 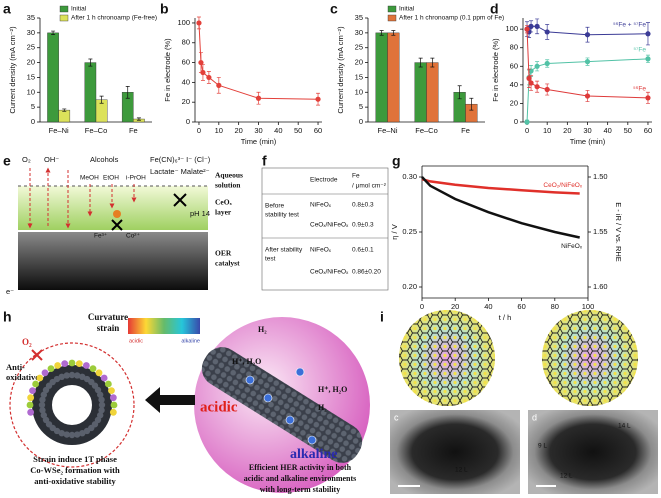 What do you see at coordinates (223, 212) in the screenshot?
I see `layer-label: layer` at bounding box center [223, 212].